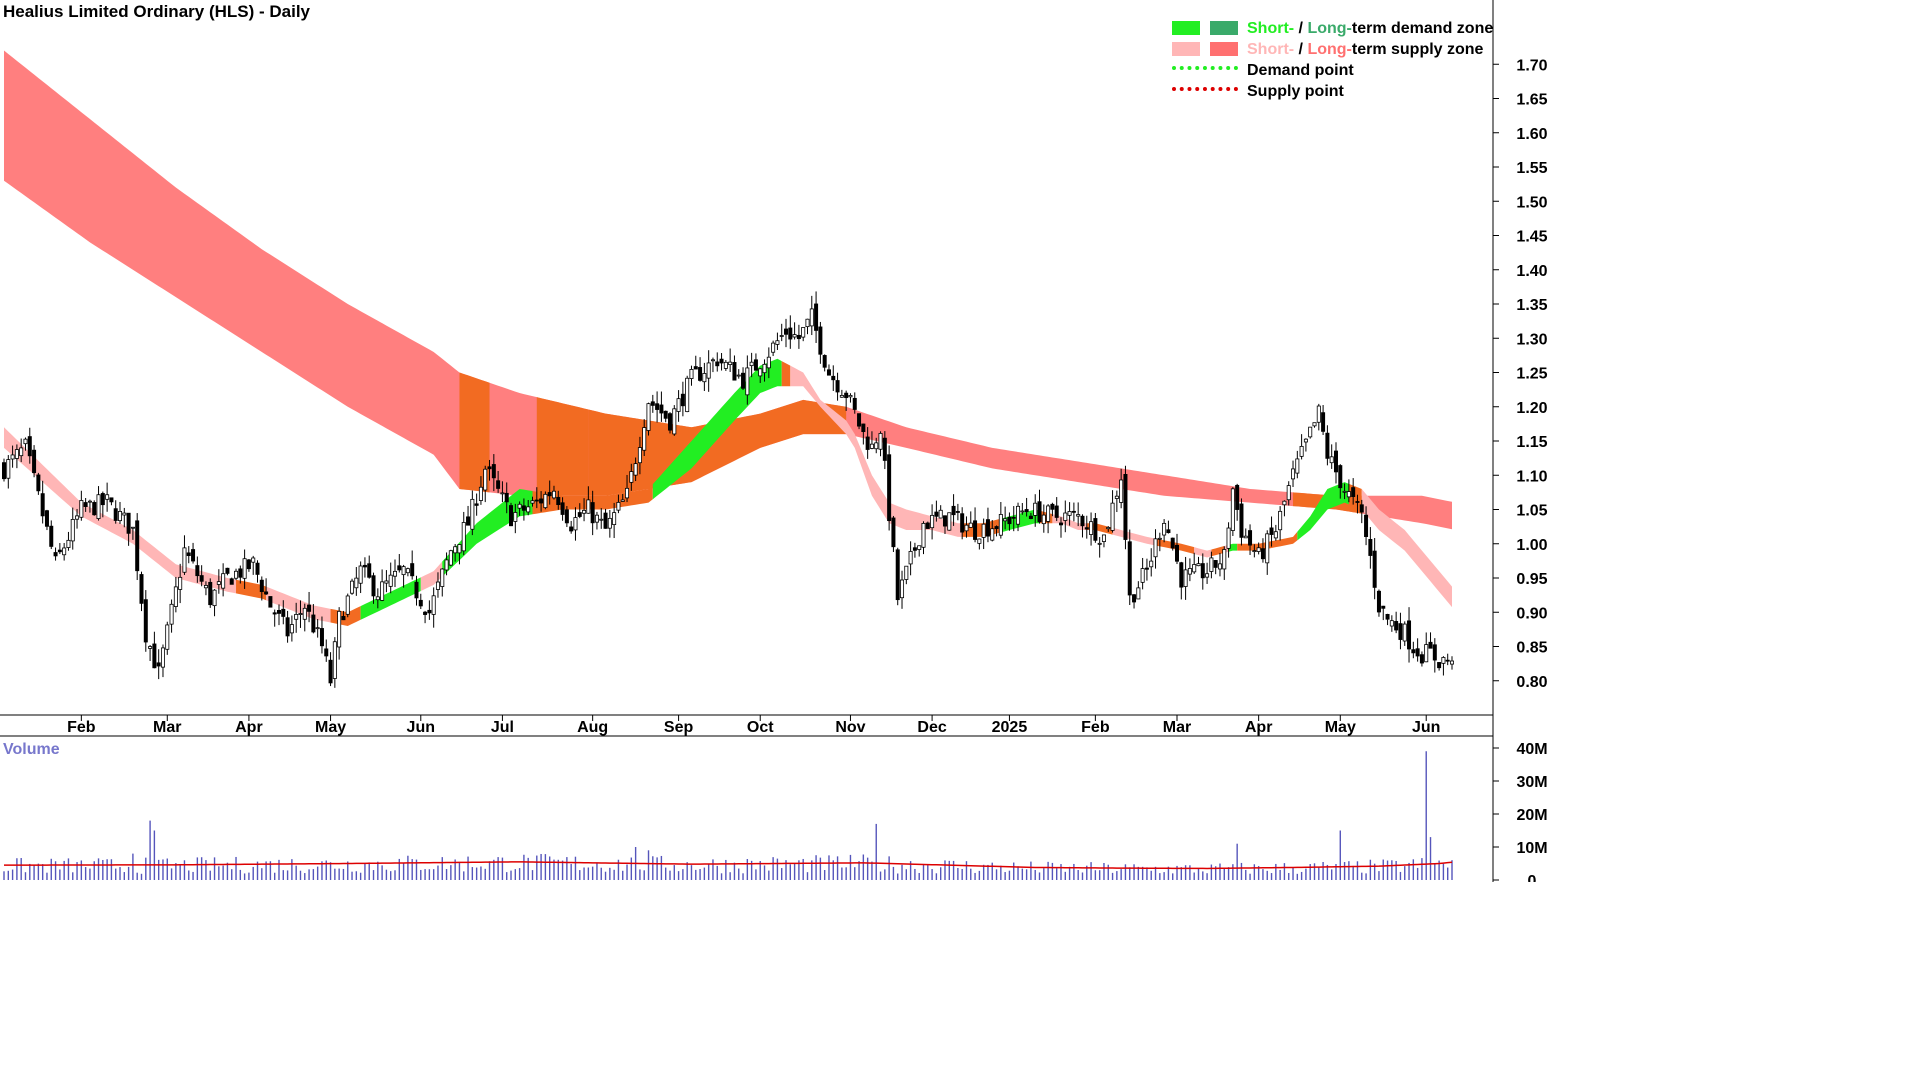 This screenshot has height=1080, width=1920. I want to click on long-term-overlap-zone, so click(562, 446).